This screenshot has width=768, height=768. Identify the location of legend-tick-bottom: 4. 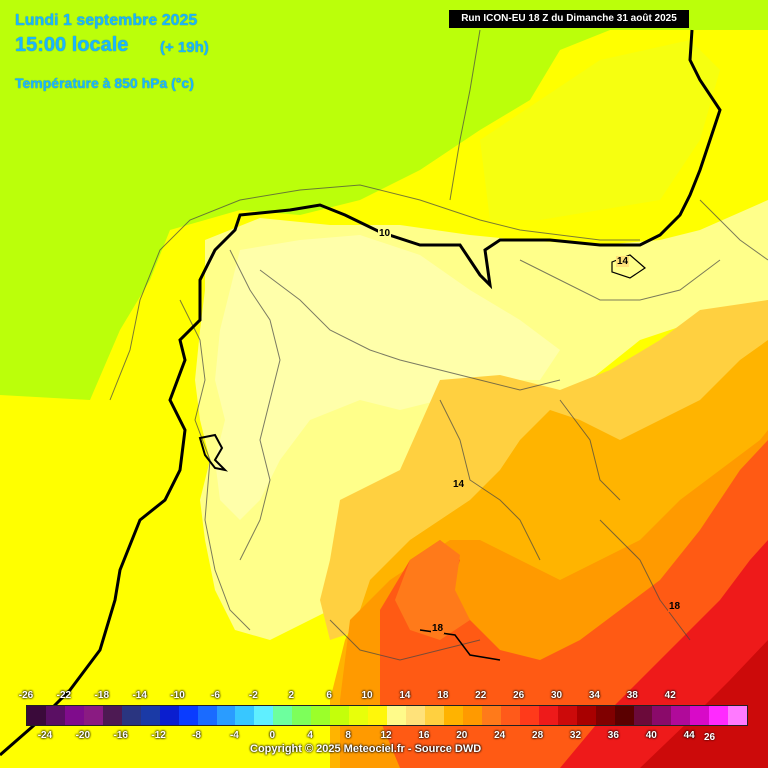
(310, 735).